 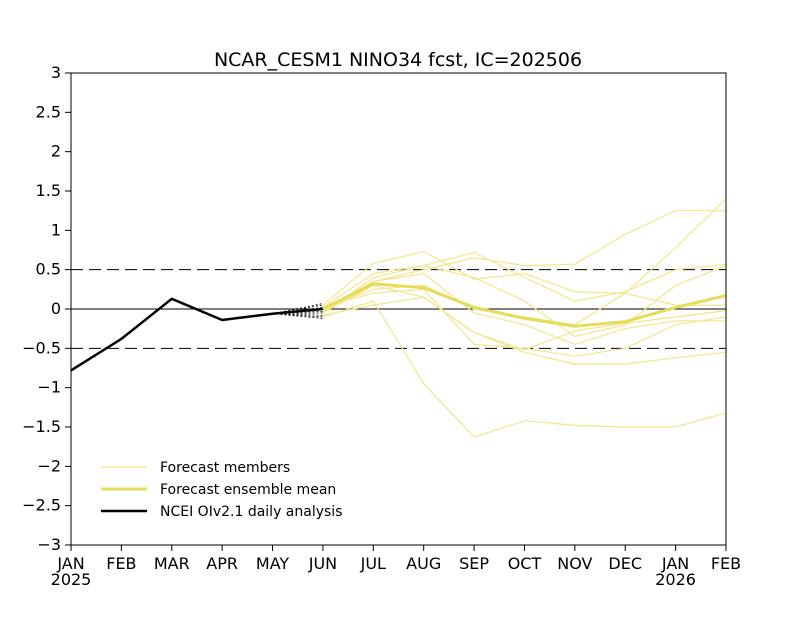 I want to click on y-tick-label: −3, so click(x=49, y=544).